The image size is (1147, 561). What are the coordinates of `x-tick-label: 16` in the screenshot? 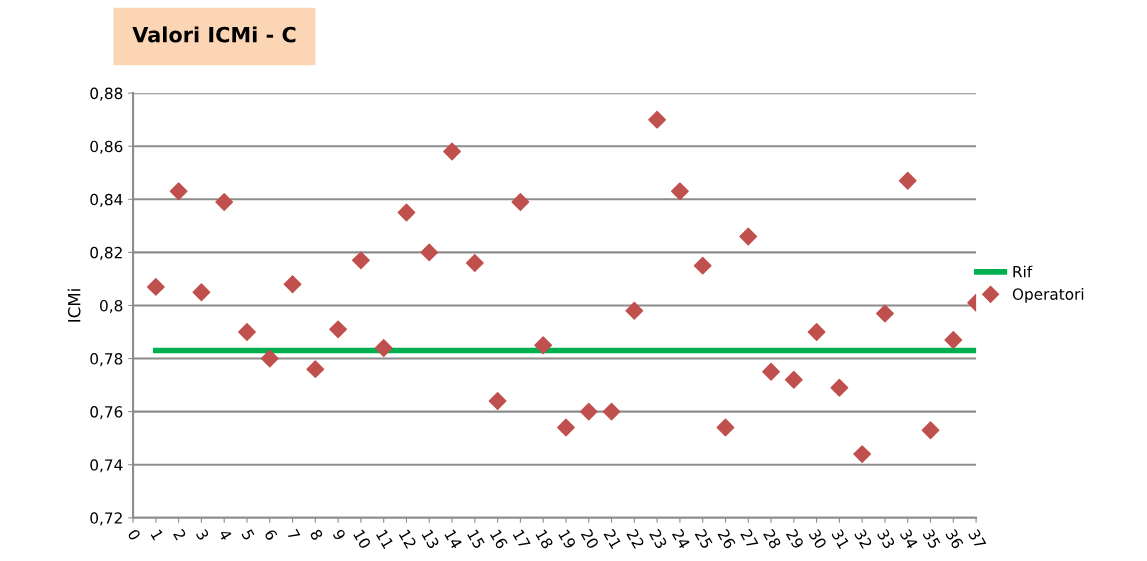 It's located at (499, 539).